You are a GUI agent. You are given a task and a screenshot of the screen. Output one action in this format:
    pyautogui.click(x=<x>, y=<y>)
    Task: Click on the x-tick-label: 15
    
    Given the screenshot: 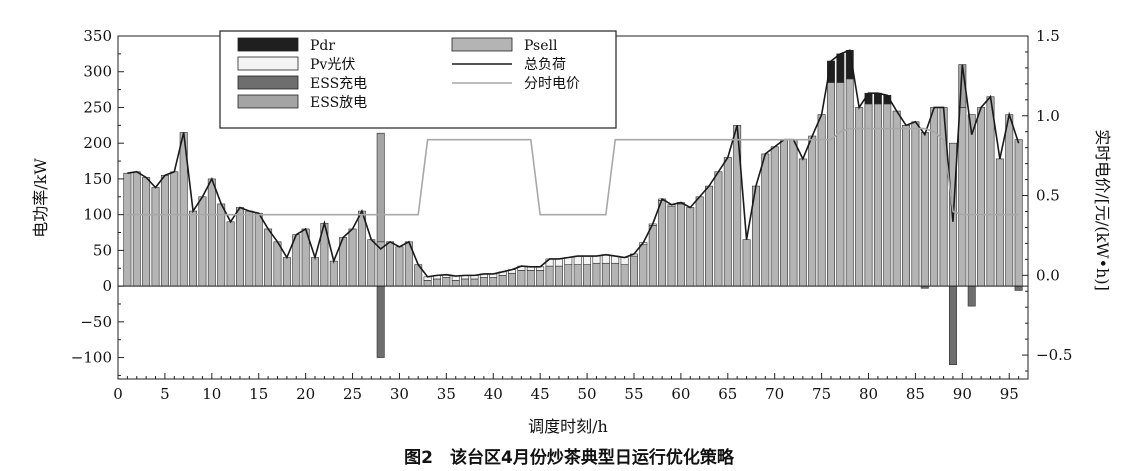 What is the action you would take?
    pyautogui.click(x=258, y=394)
    